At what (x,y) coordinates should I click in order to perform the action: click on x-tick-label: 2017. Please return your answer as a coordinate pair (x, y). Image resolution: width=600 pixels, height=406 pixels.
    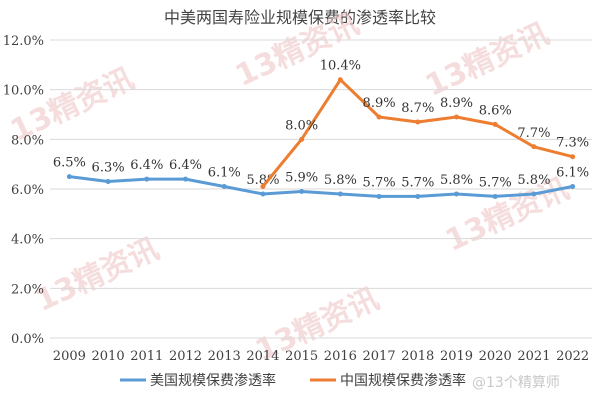
    Looking at the image, I should click on (379, 356).